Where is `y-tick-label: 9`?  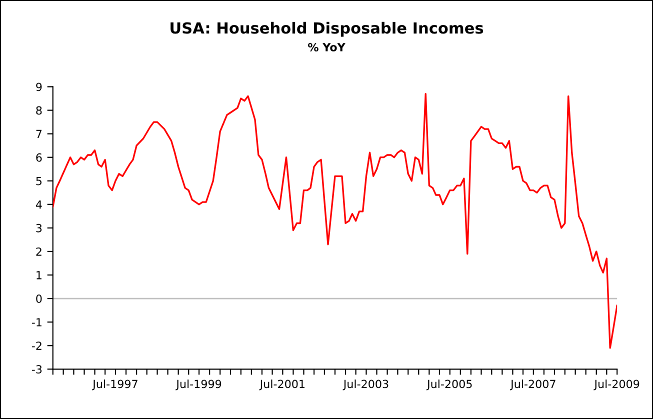 y-tick-label: 9 is located at coordinates (39, 87).